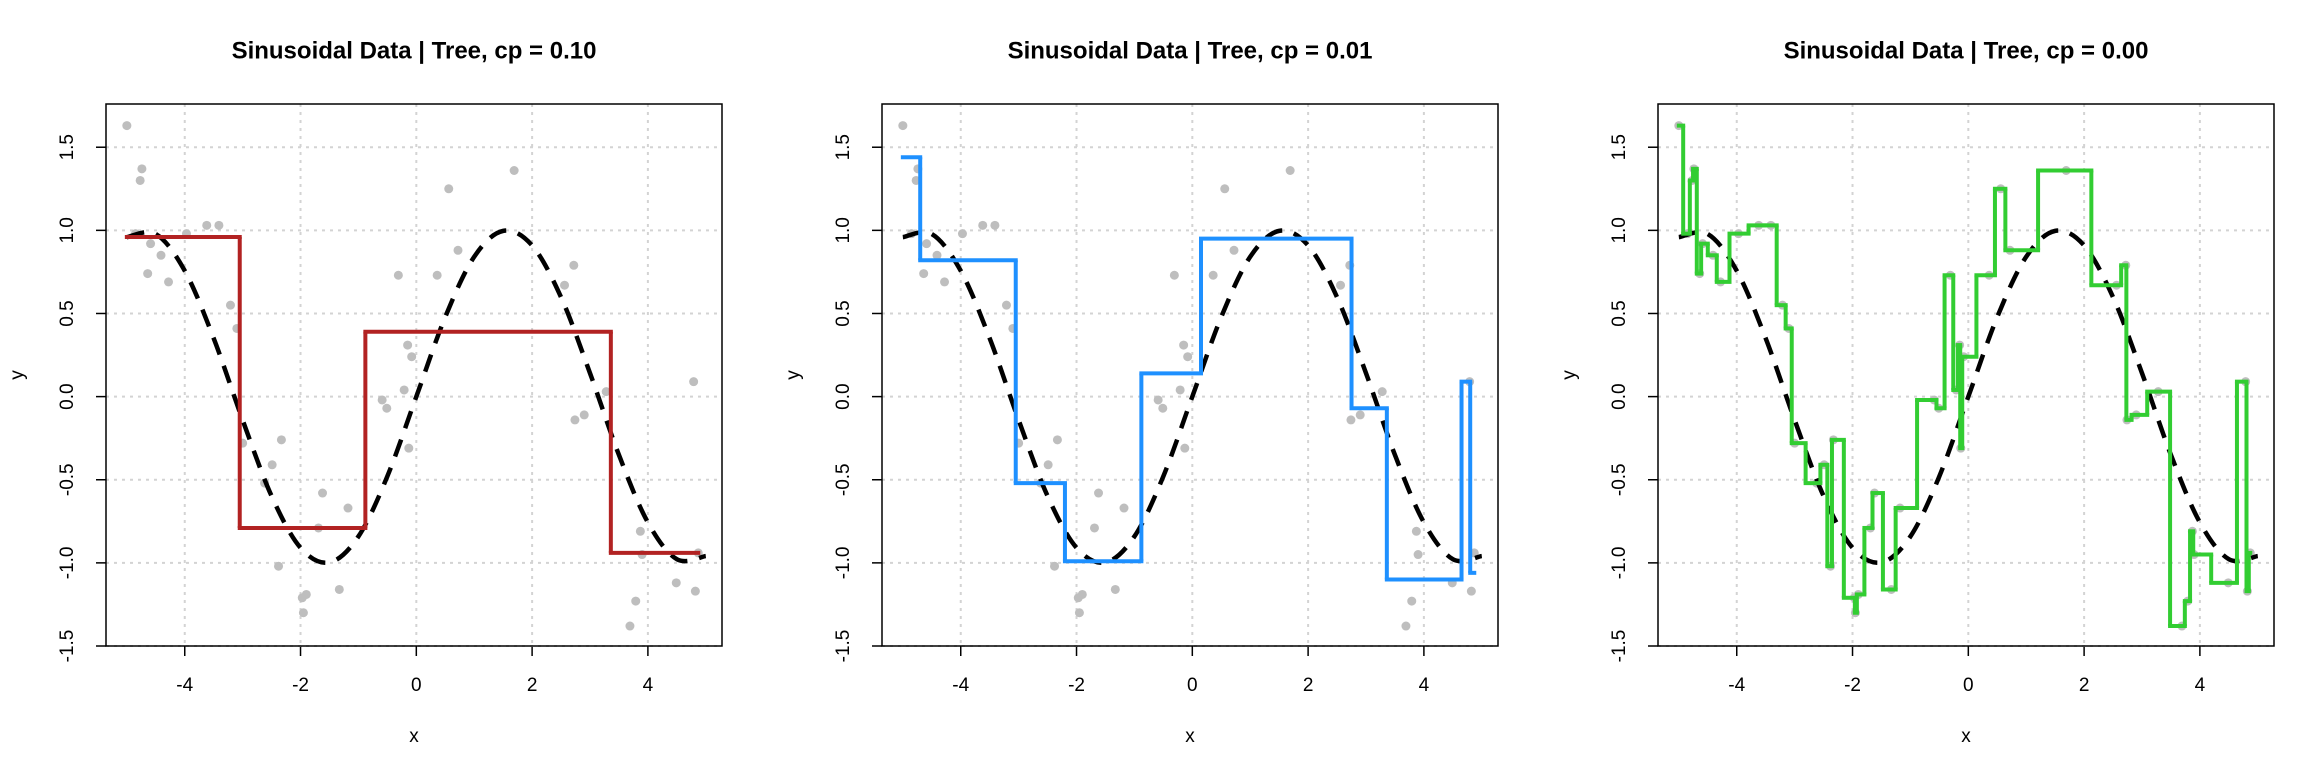 This screenshot has width=2304, height=768. Describe the element at coordinates (1966, 50) in the screenshot. I see `chart-title: Sinusoidal Data | Tree, cp = 0.00` at that location.